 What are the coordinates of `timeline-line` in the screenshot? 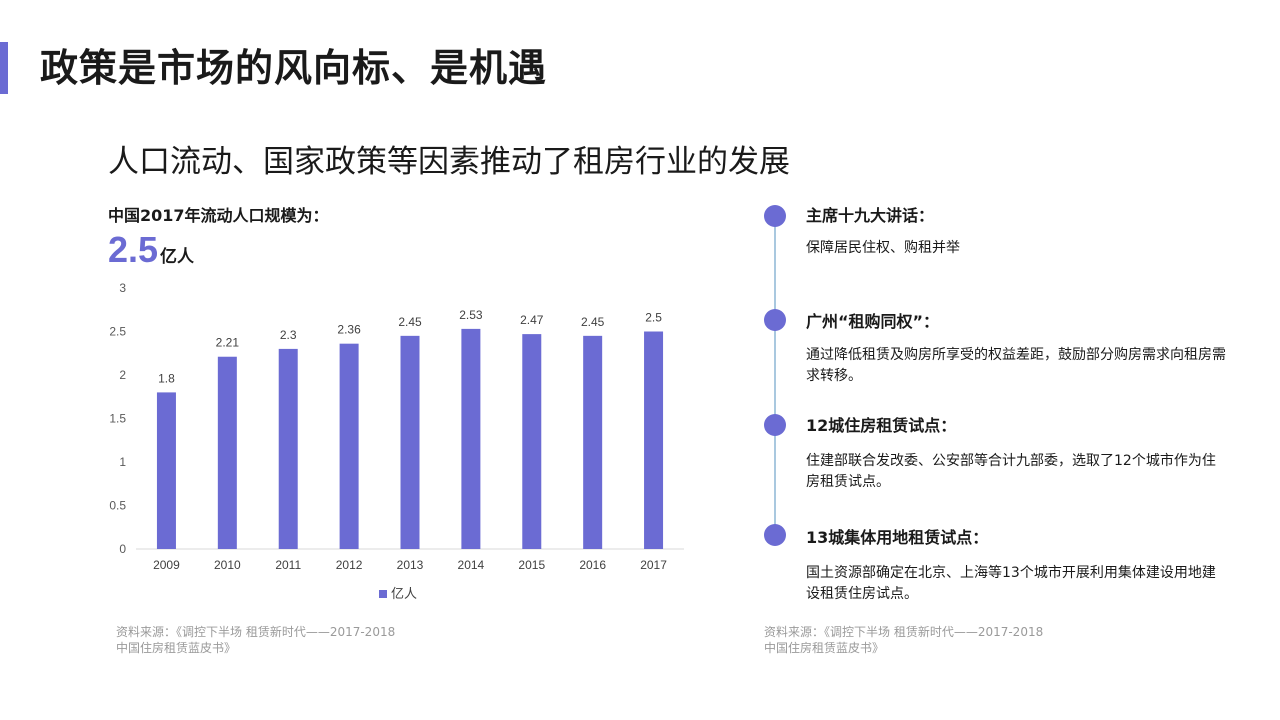 It's located at (775, 376).